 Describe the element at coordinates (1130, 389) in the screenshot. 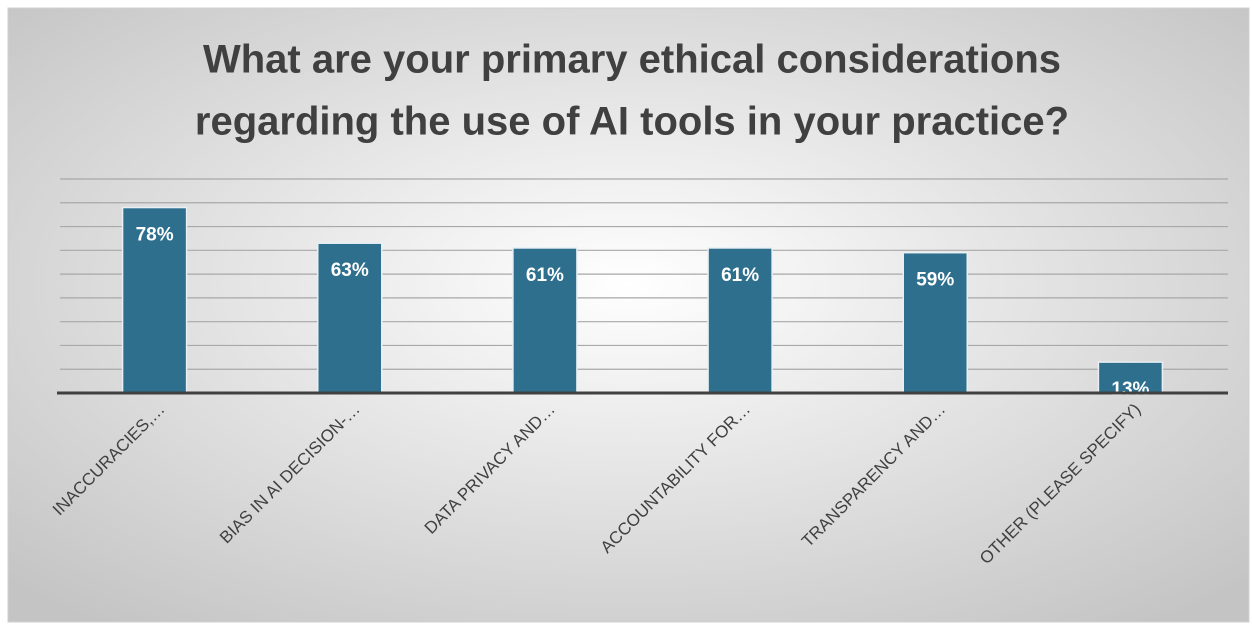

I see `data-label: 13%` at that location.